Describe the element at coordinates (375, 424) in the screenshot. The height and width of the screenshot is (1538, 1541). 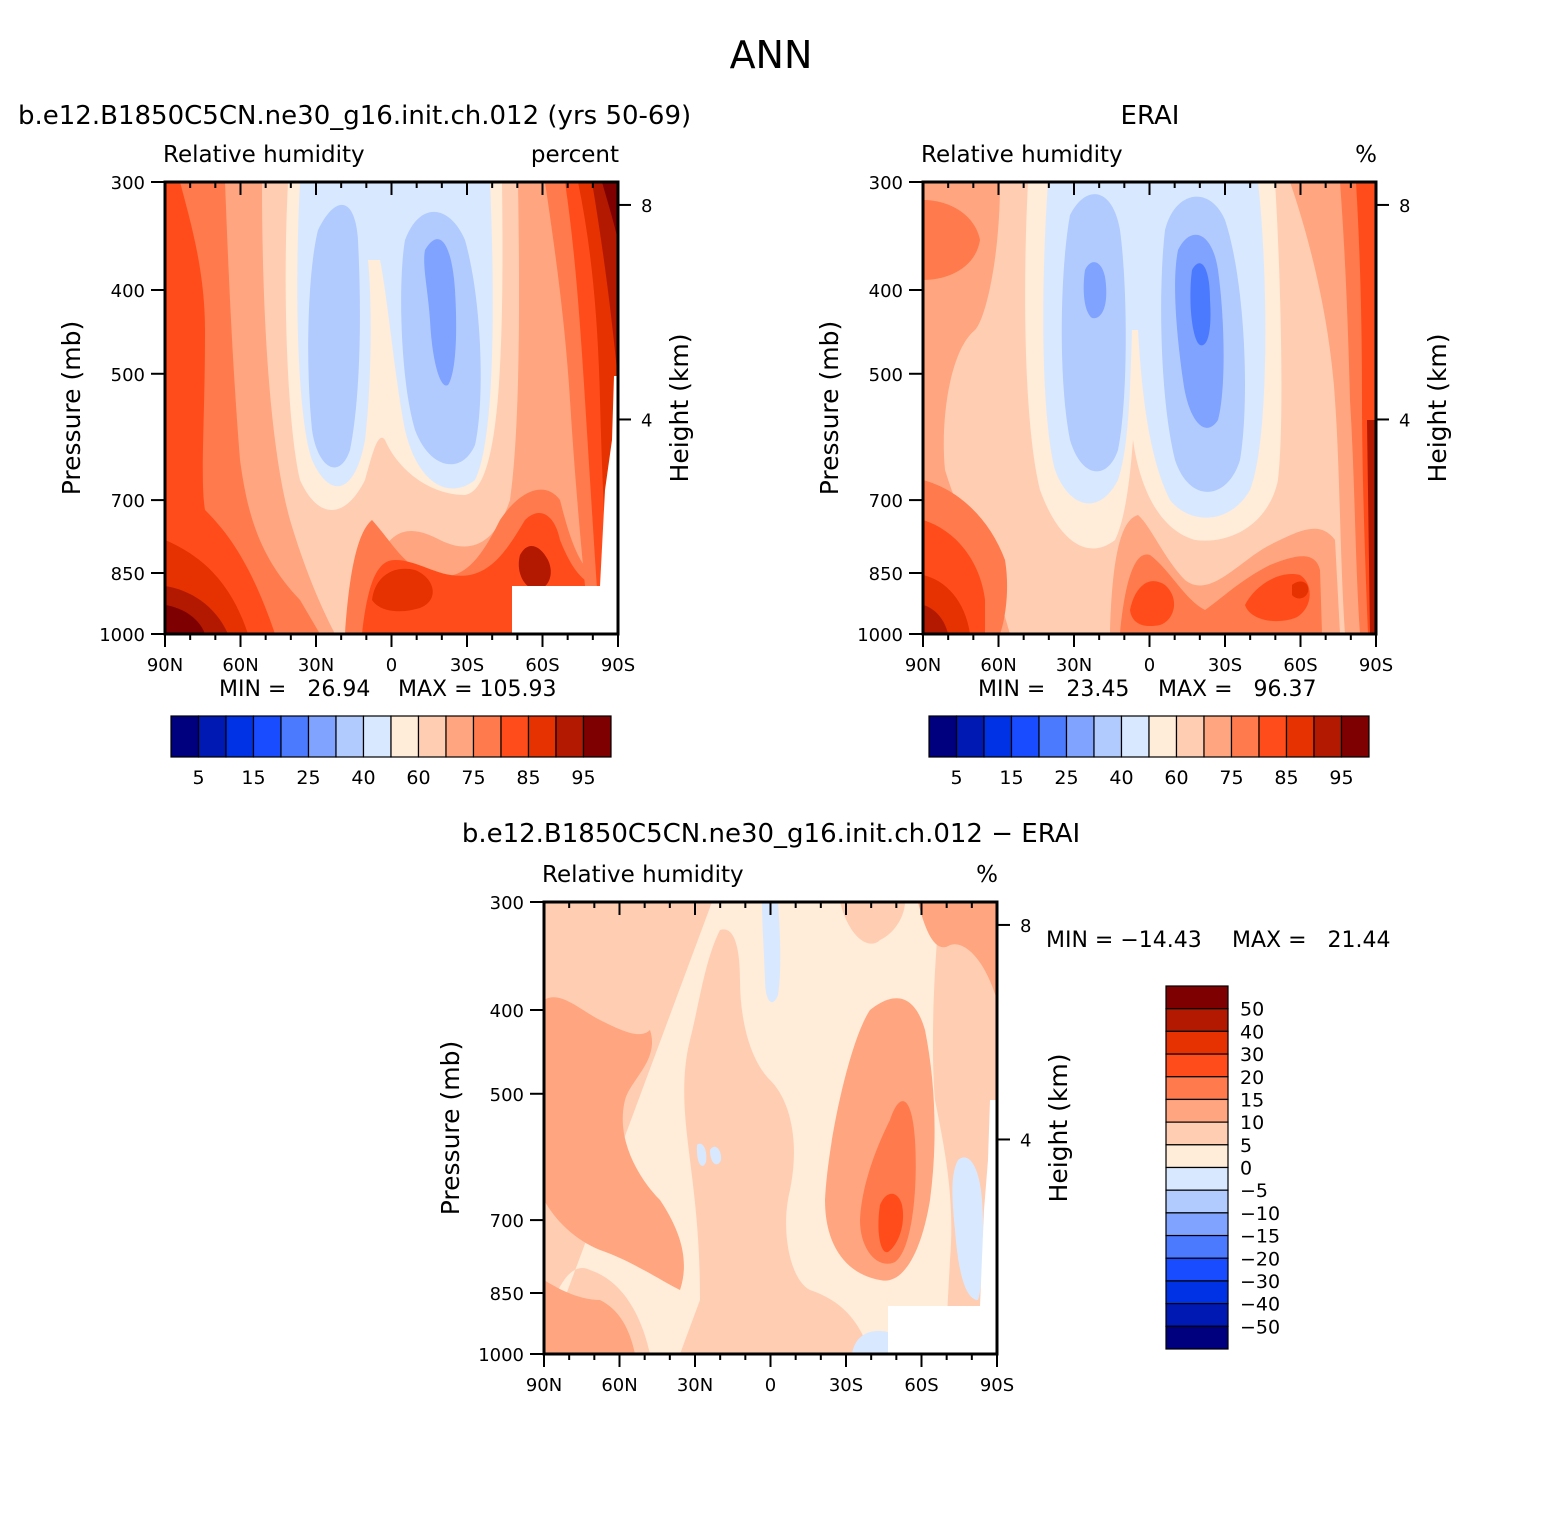
I see `panel-model-axes: 90N 60N 30N 0 30S 60S 90S 300 400 500 700 850 1000 8 4` at that location.